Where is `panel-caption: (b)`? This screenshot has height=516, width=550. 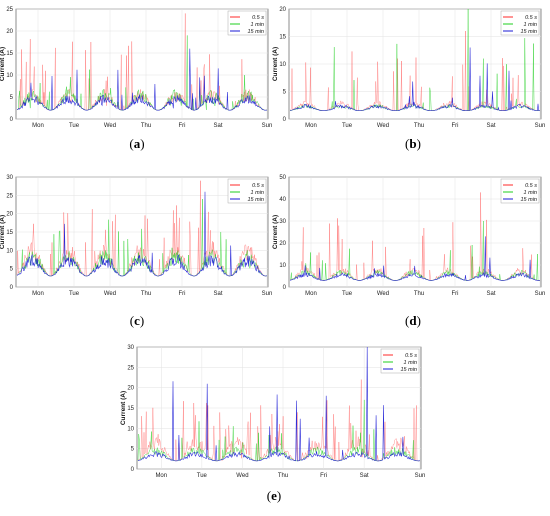
panel-caption: (b) is located at coordinates (413, 143).